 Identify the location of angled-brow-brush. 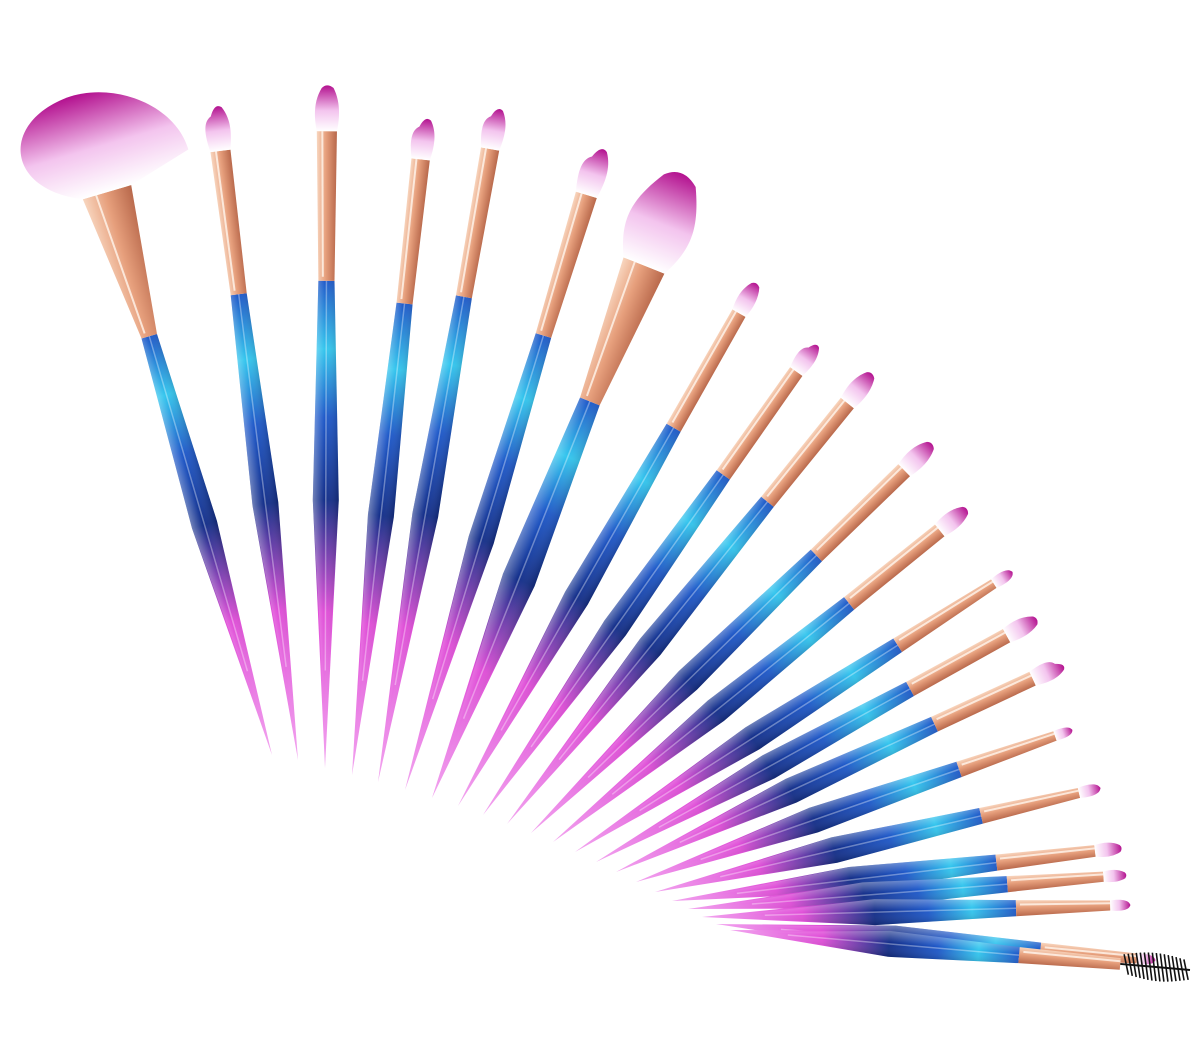
(916, 912).